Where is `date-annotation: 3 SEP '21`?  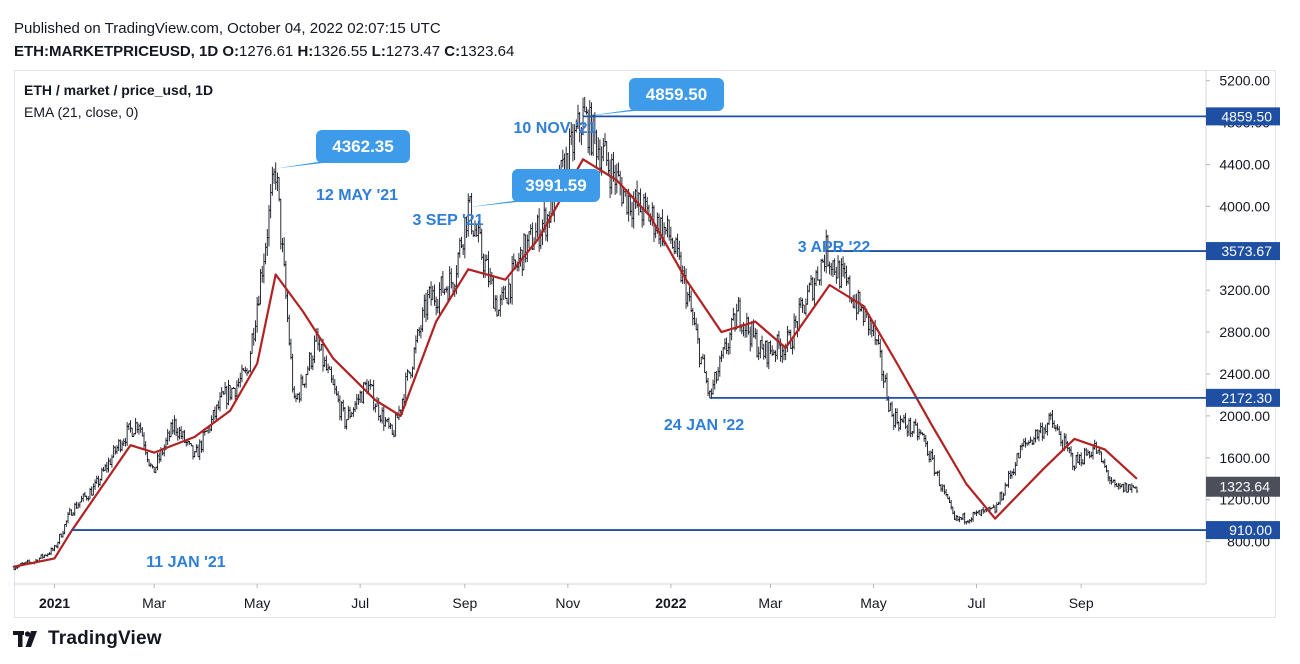
date-annotation: 3 SEP '21 is located at coordinates (447, 220).